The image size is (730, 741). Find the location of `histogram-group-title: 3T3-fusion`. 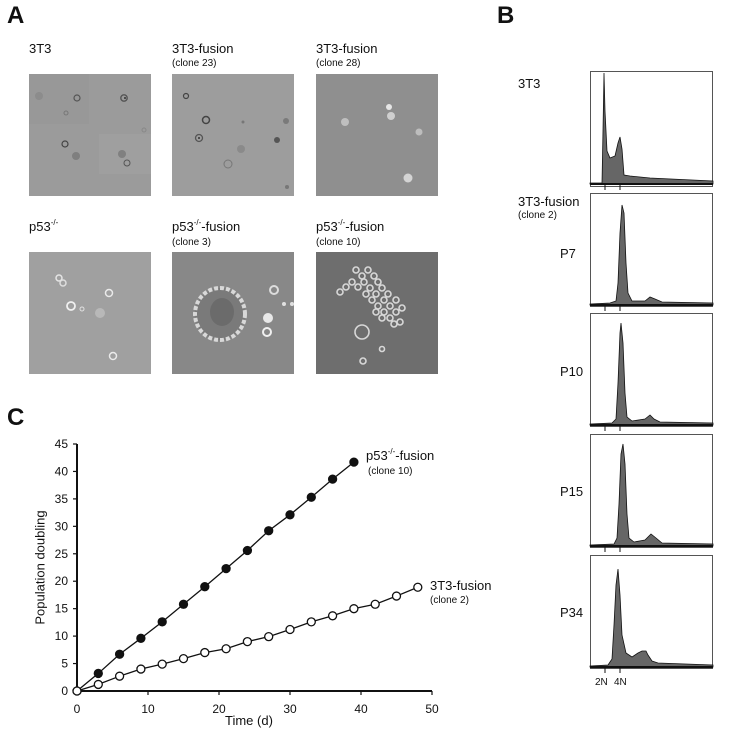

histogram-group-title: 3T3-fusion is located at coordinates (549, 201).